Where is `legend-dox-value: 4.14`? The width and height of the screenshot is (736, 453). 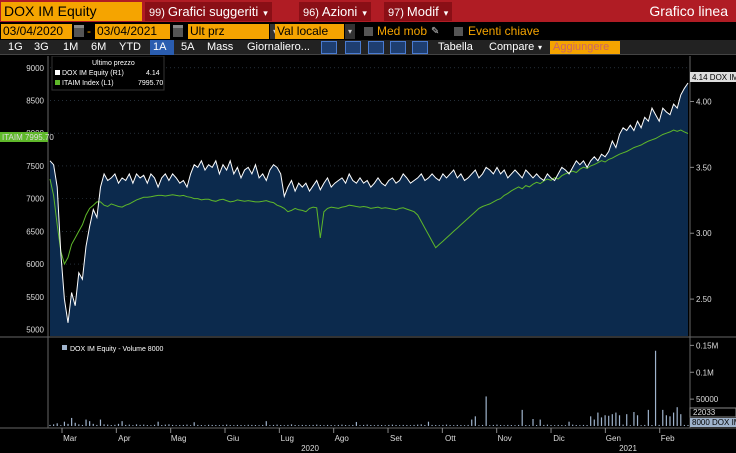
legend-dox-value: 4.14 is located at coordinates (153, 73).